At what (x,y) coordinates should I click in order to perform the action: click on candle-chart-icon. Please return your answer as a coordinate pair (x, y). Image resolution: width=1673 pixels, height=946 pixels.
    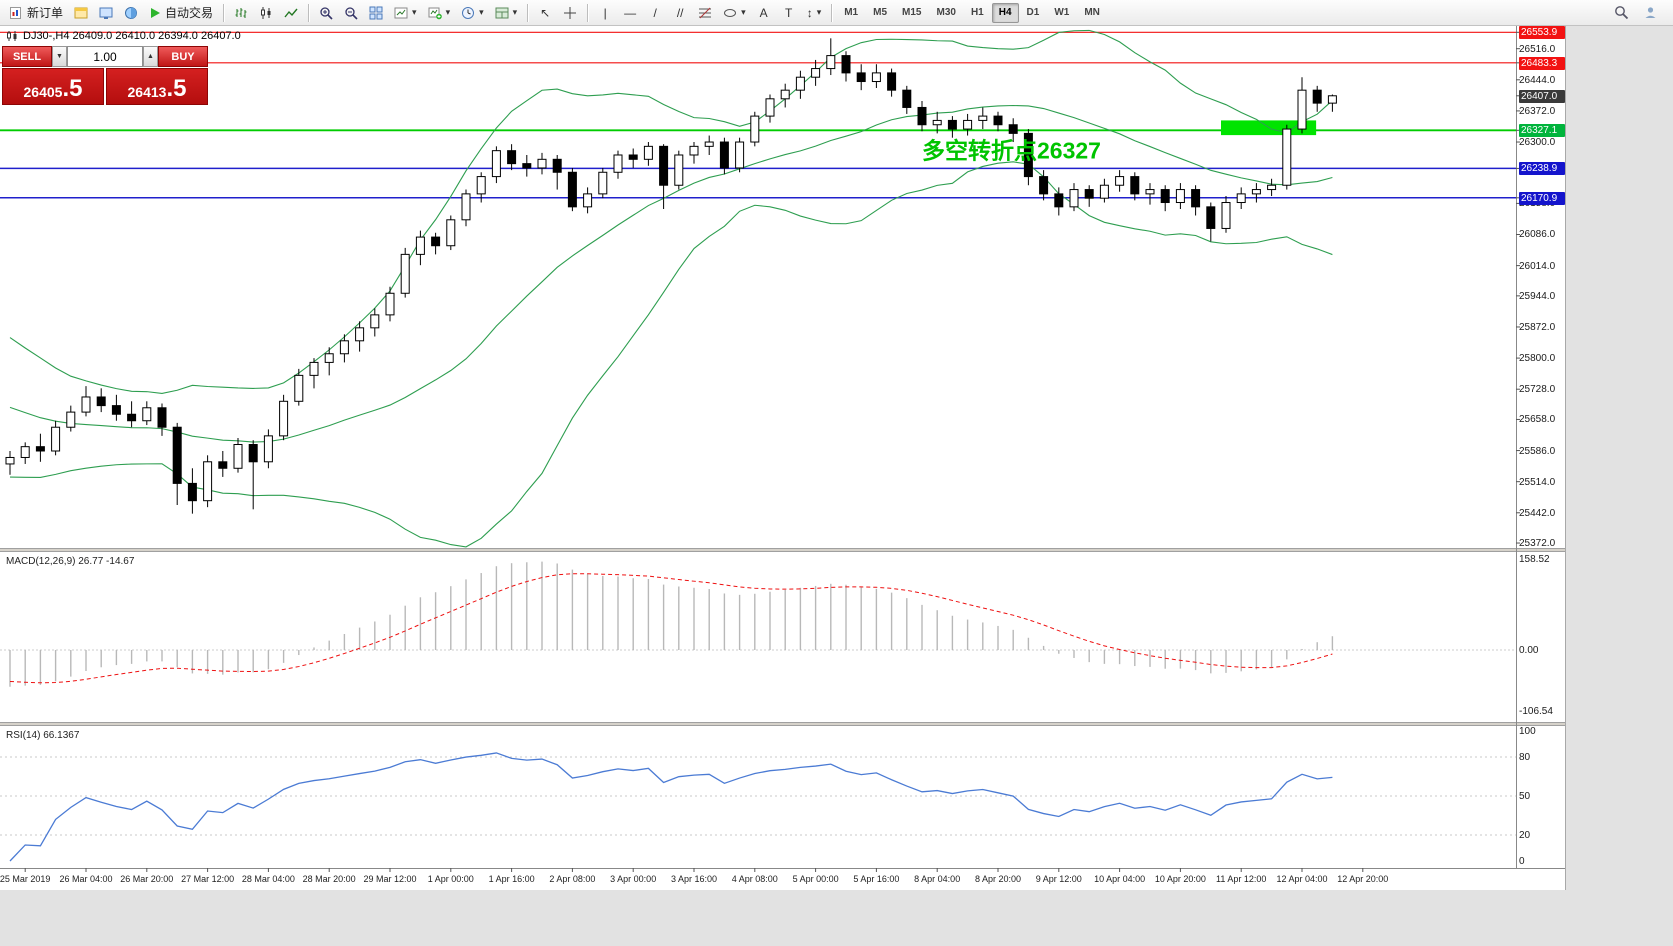
    Looking at the image, I should click on (266, 12).